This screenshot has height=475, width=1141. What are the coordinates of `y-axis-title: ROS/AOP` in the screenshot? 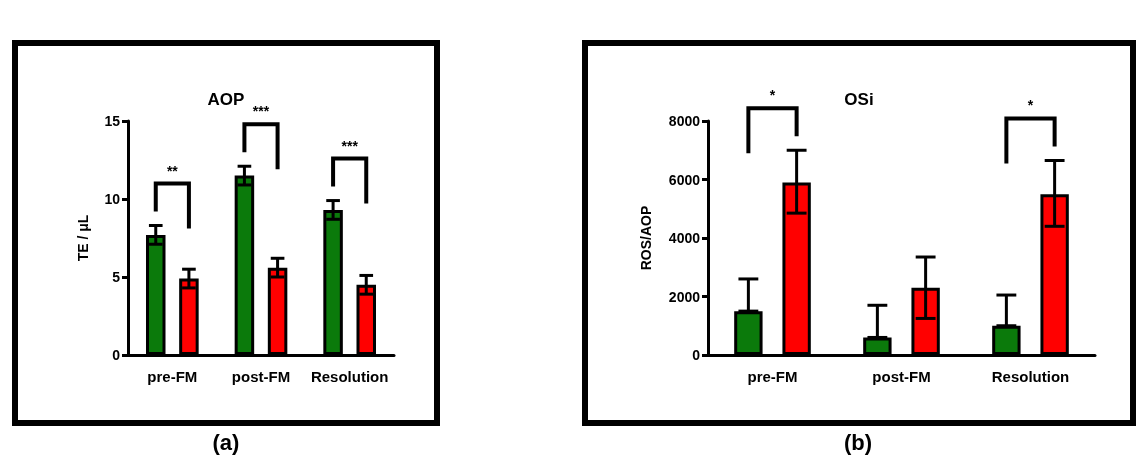 It's located at (646, 238).